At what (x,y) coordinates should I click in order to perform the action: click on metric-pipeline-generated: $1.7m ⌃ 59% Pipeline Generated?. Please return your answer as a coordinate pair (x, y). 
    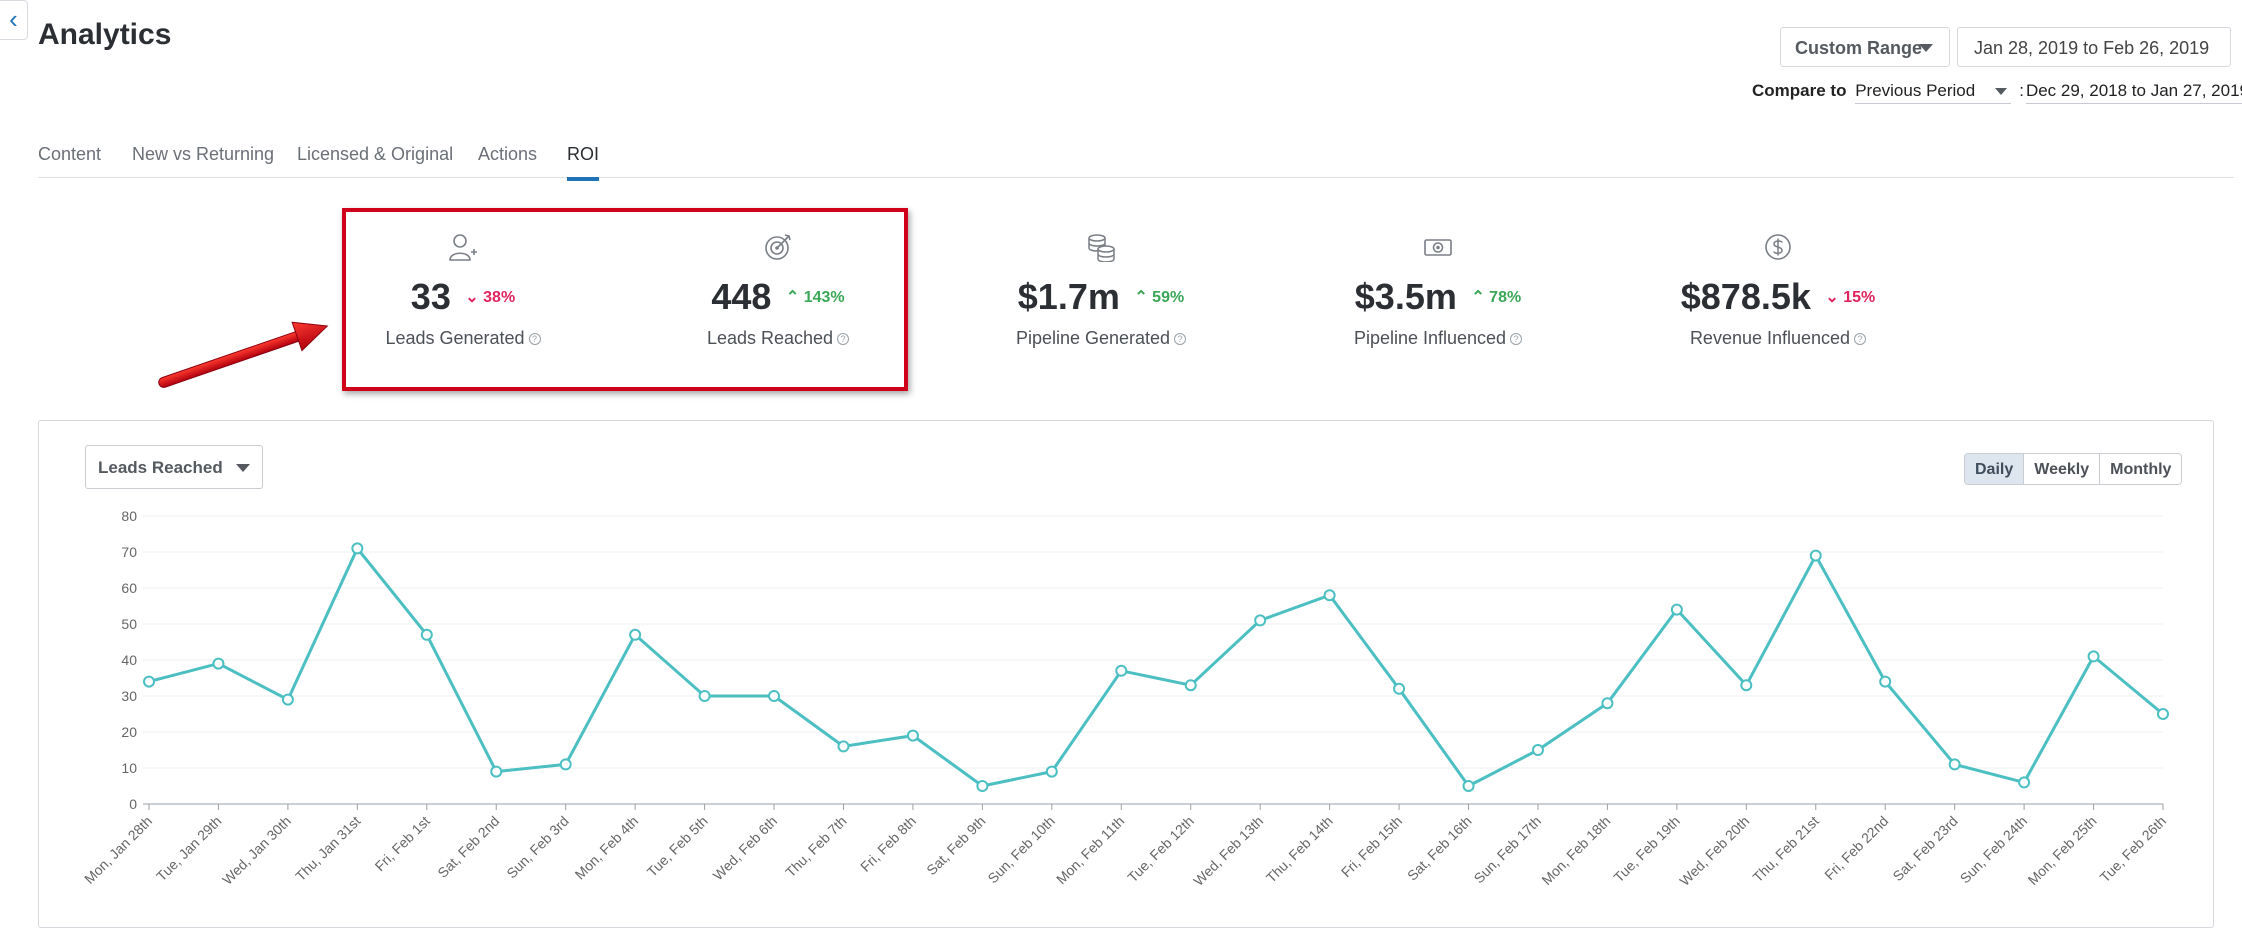
    Looking at the image, I should click on (1101, 290).